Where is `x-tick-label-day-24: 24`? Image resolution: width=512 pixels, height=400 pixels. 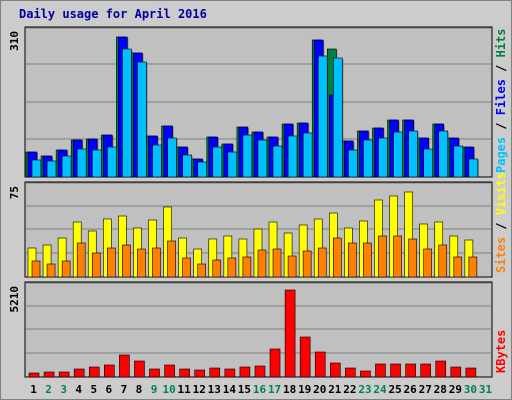
x-tick-label-day-24: 24 is located at coordinates (380, 389).